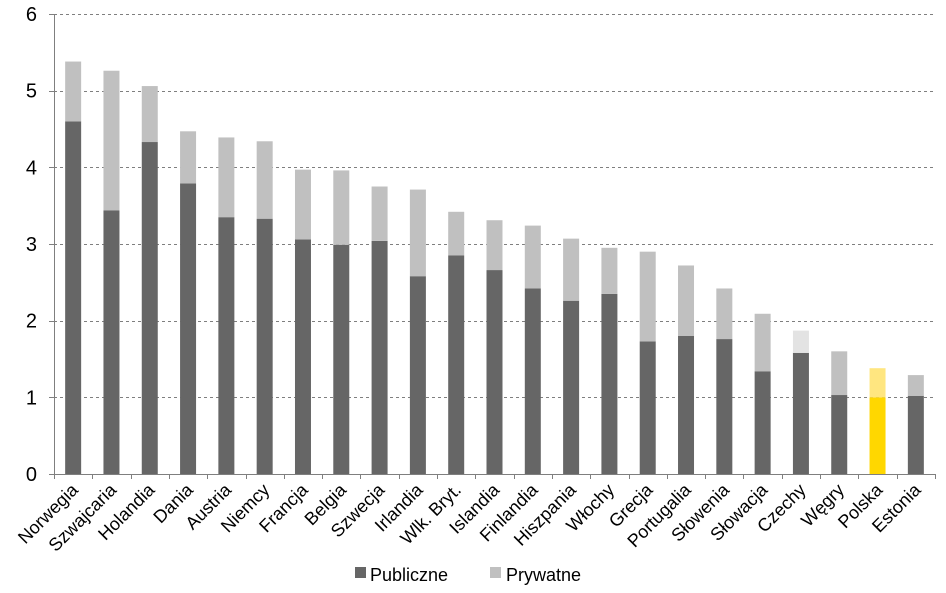 The width and height of the screenshot is (946, 593). I want to click on bar-wlochy-publiczne, so click(609, 383).